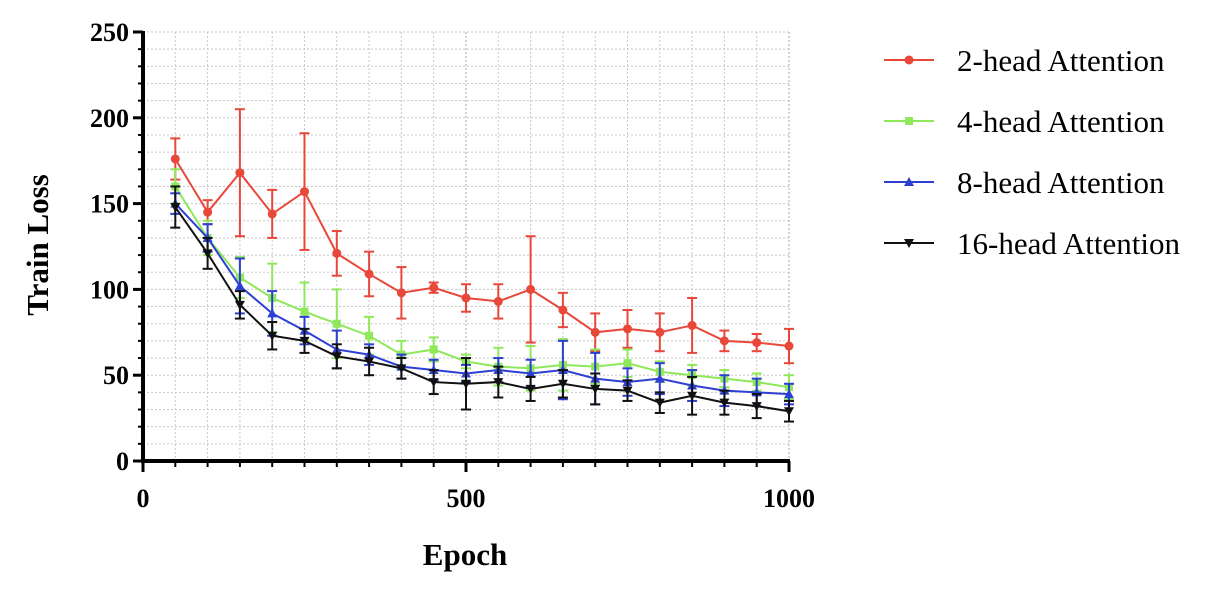 The width and height of the screenshot is (1212, 595). I want to click on y-tick-label: 150, so click(109, 204).